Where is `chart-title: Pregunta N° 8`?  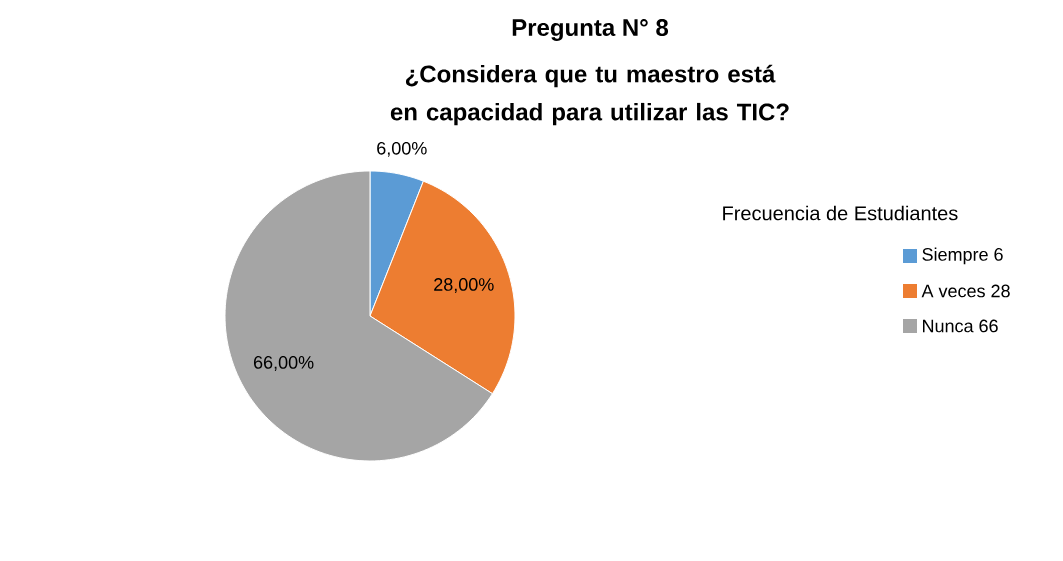
chart-title: Pregunta N° 8 is located at coordinates (590, 30).